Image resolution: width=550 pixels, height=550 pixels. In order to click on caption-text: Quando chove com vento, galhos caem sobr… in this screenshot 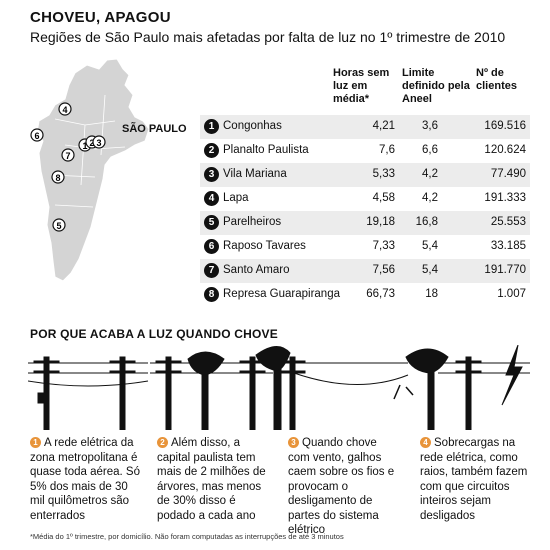, I will do `click(341, 486)`.